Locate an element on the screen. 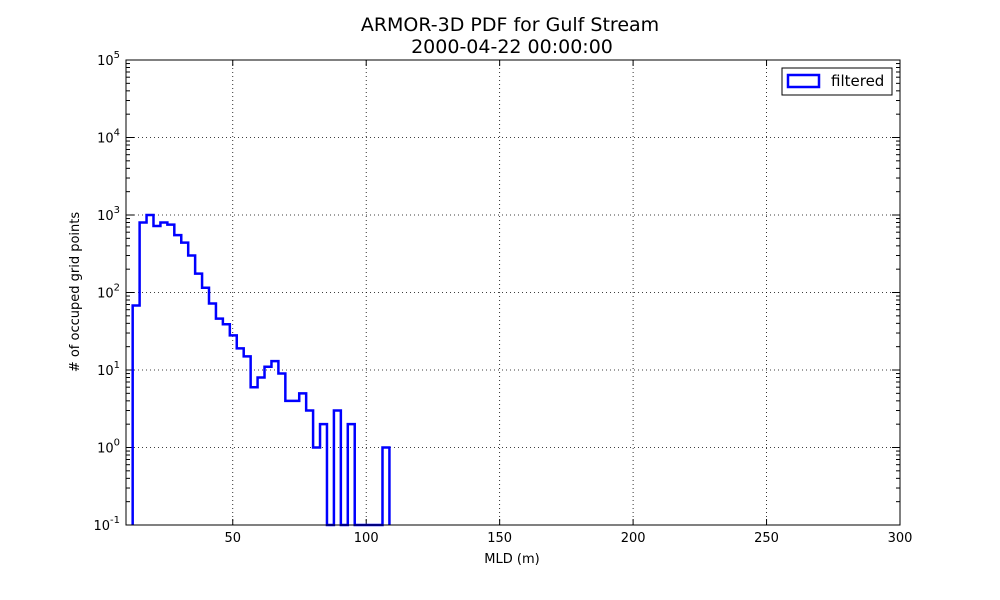  y-tick-label: 10⁰ is located at coordinates (108, 447).